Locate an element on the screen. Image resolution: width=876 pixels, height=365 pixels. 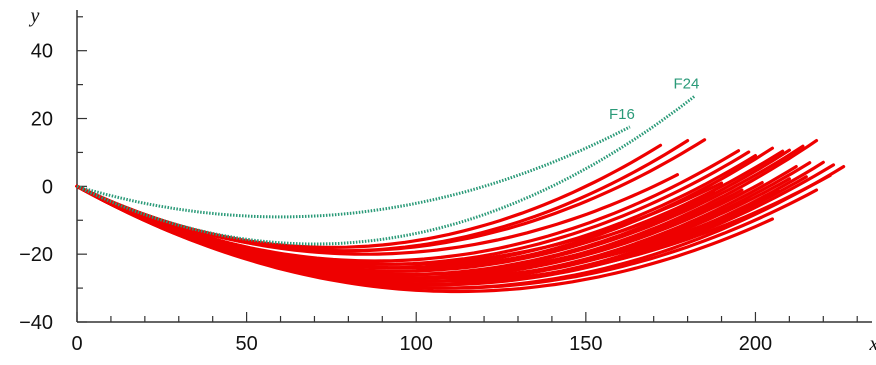
x-tick-label: 100 is located at coordinates (416, 344).